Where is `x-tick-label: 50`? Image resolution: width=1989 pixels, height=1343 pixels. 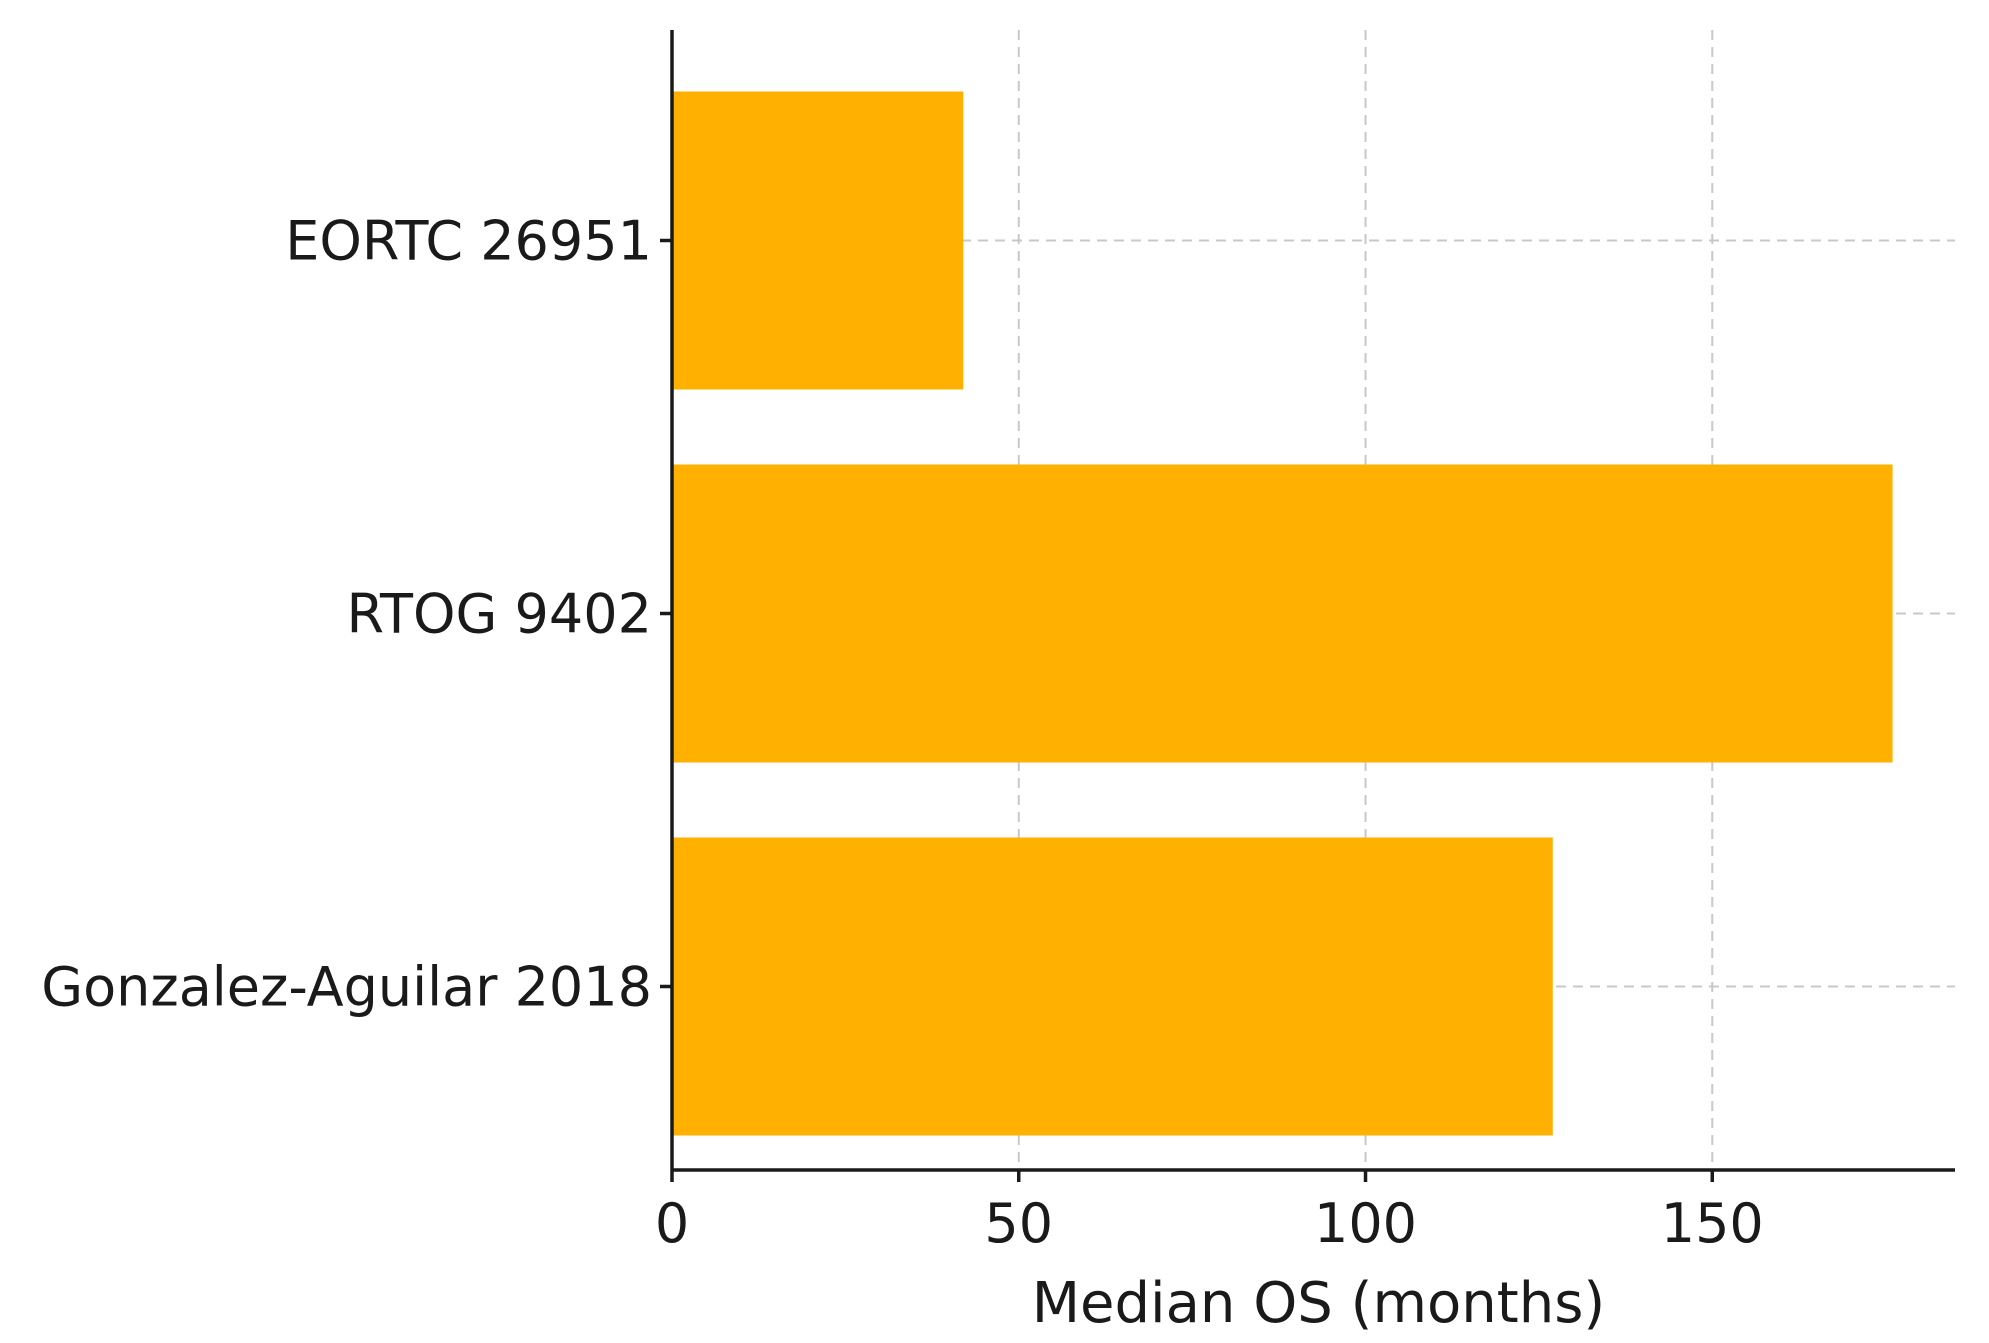 x-tick-label: 50 is located at coordinates (1018, 1223).